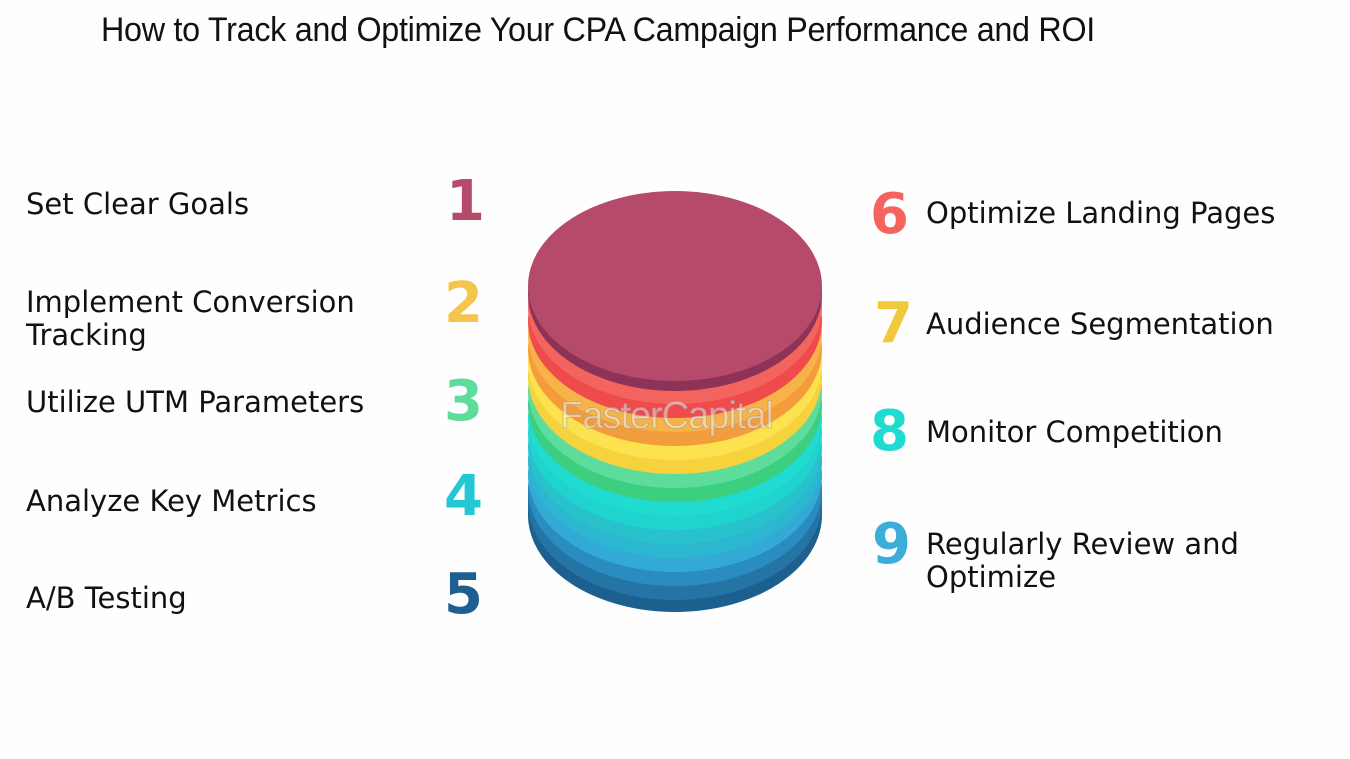  Describe the element at coordinates (1082, 560) in the screenshot. I see `step-9-label: Regularly Review and Optimize` at that location.